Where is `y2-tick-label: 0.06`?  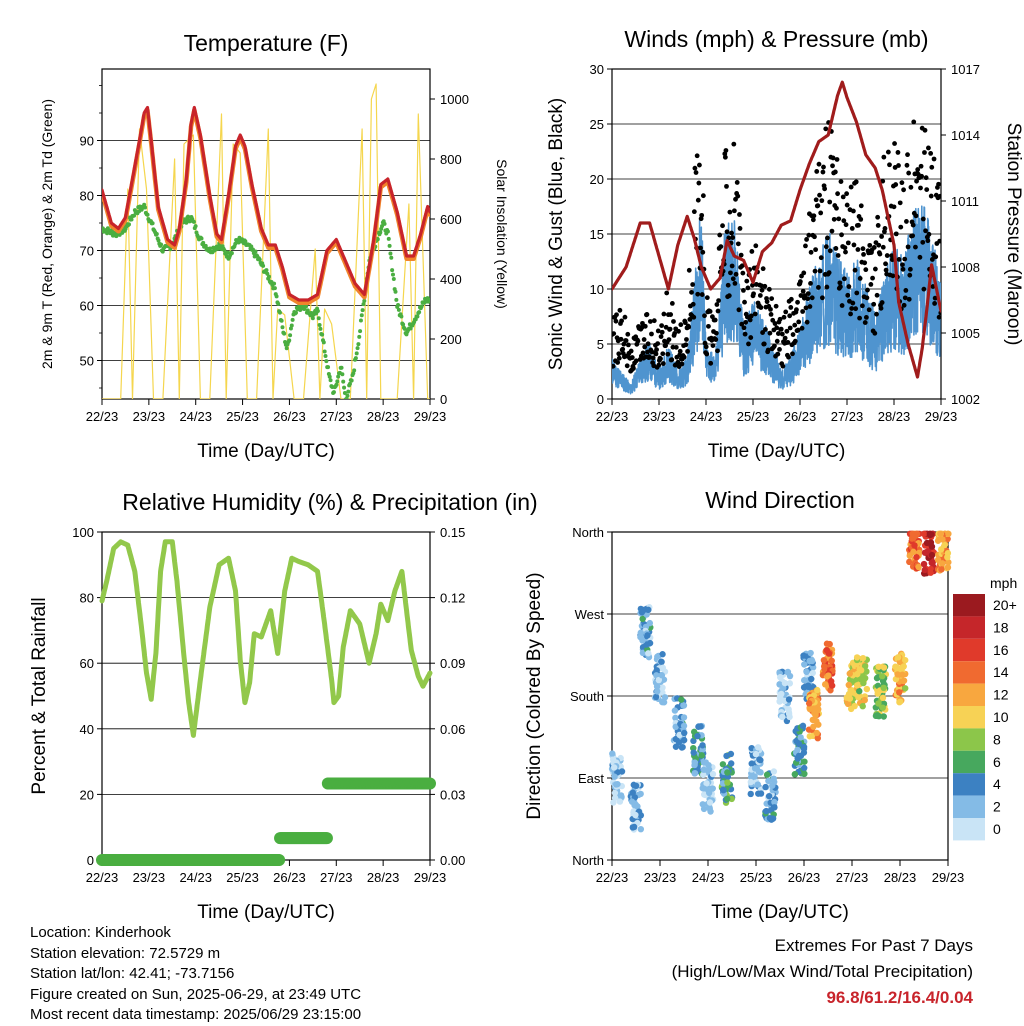 y2-tick-label: 0.06 is located at coordinates (452, 729).